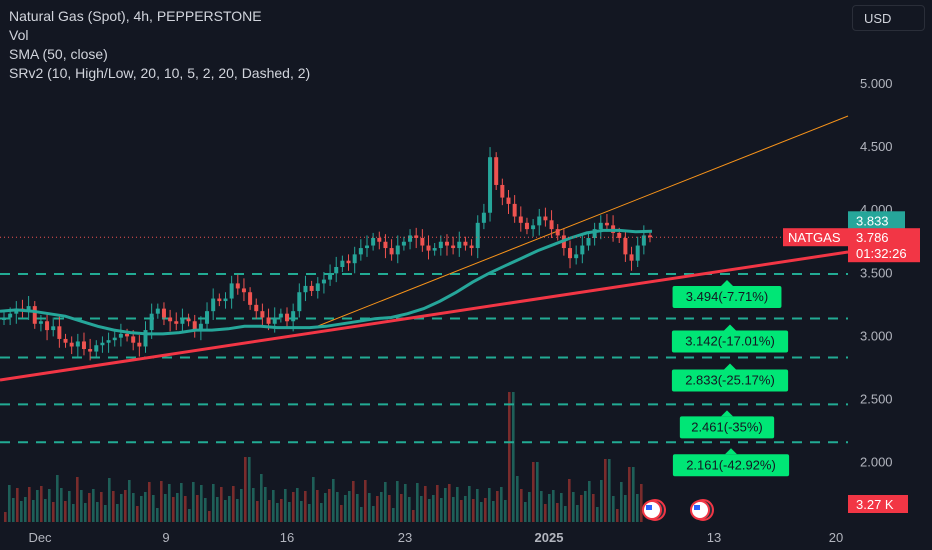 This screenshot has width=932, height=550. Describe the element at coordinates (58, 54) in the screenshot. I see `legend-sma: SMA (50, close)` at that location.